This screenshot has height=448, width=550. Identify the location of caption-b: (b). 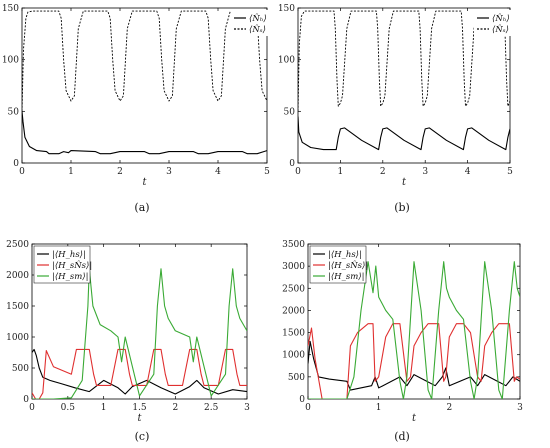
(402, 207).